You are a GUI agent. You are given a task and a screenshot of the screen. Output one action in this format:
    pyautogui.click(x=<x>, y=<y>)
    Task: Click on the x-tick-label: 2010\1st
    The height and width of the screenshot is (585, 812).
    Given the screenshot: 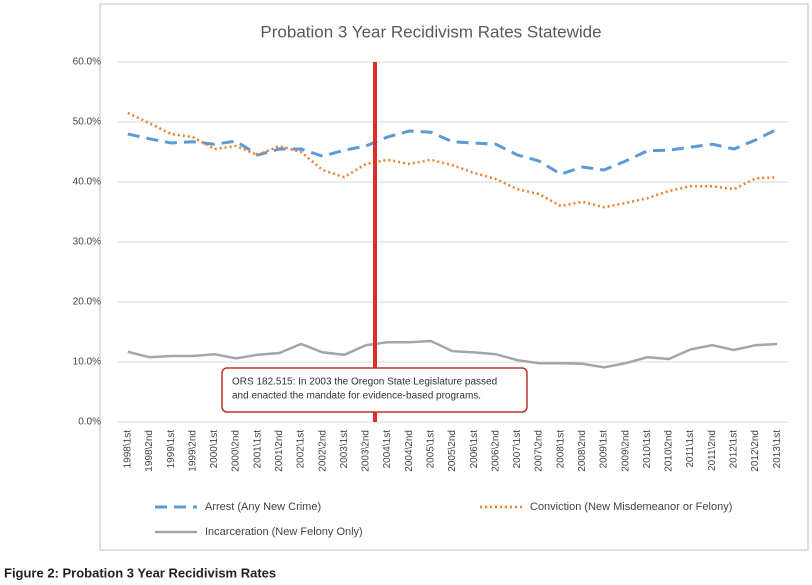 What is the action you would take?
    pyautogui.click(x=647, y=449)
    